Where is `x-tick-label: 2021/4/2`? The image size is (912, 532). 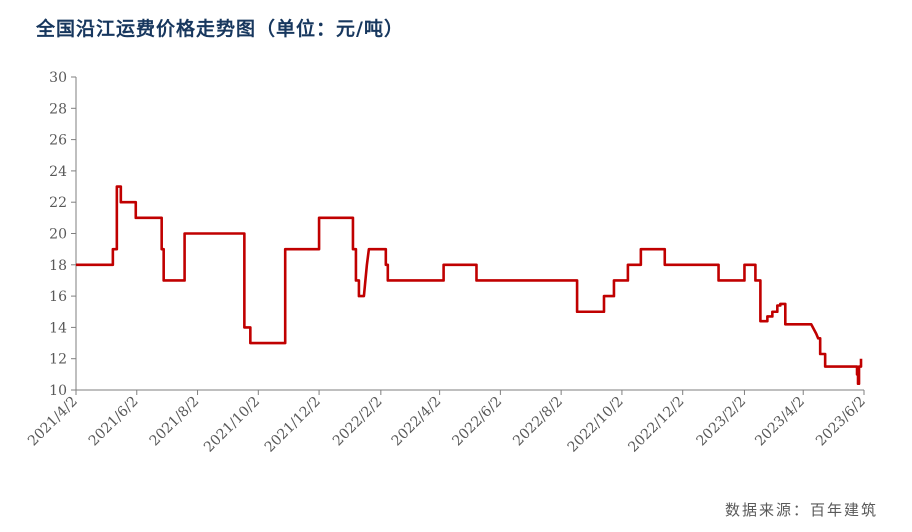 x-tick-label: 2021/4/2 is located at coordinates (53, 422).